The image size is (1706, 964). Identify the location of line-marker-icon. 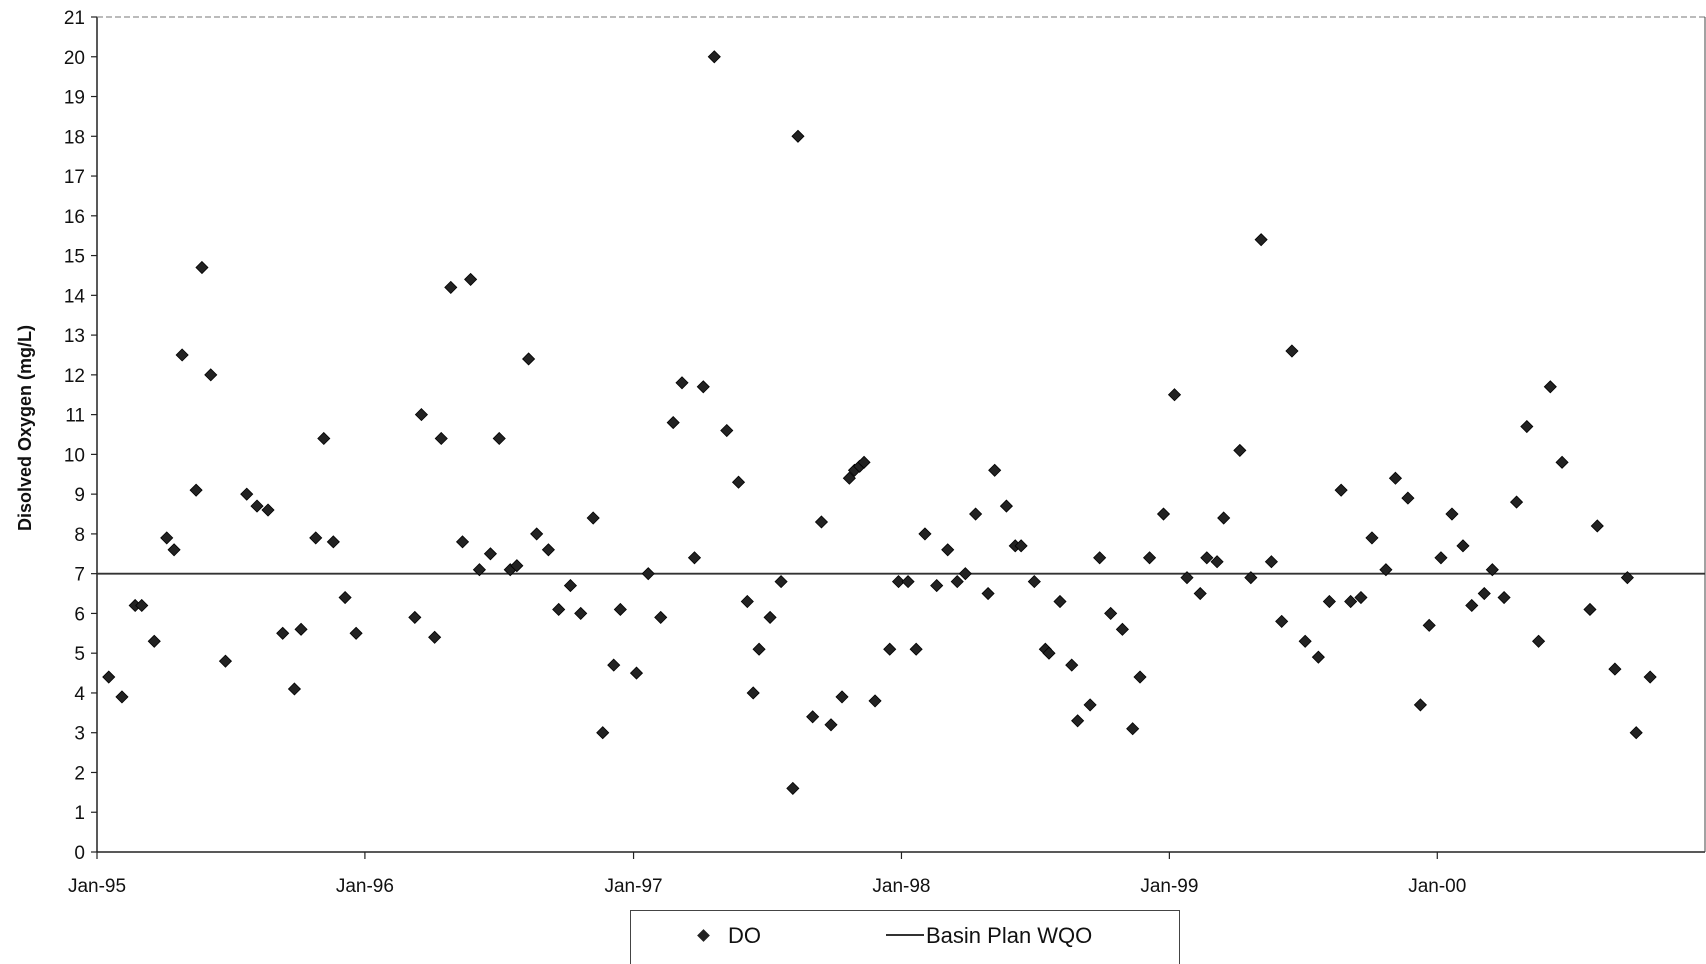
(905, 935).